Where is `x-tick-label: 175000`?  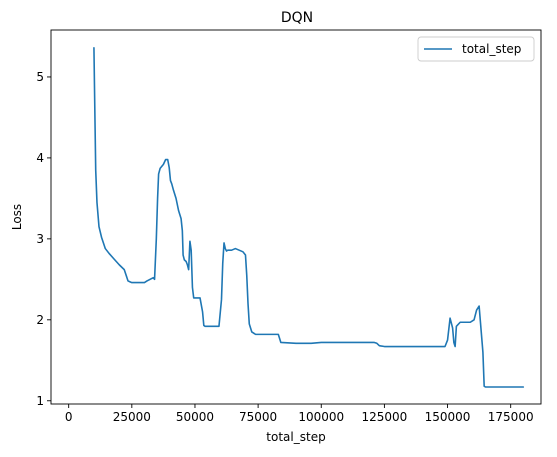 x-tick-label: 175000 is located at coordinates (511, 417).